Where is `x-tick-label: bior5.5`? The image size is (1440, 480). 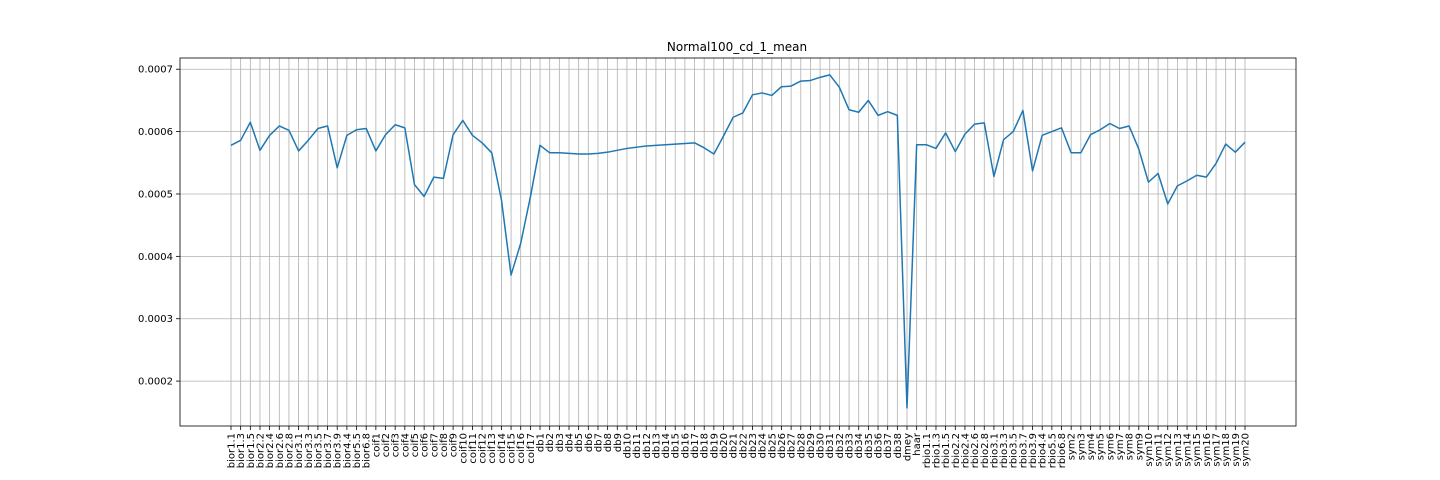 x-tick-label: bior5.5 is located at coordinates (357, 450).